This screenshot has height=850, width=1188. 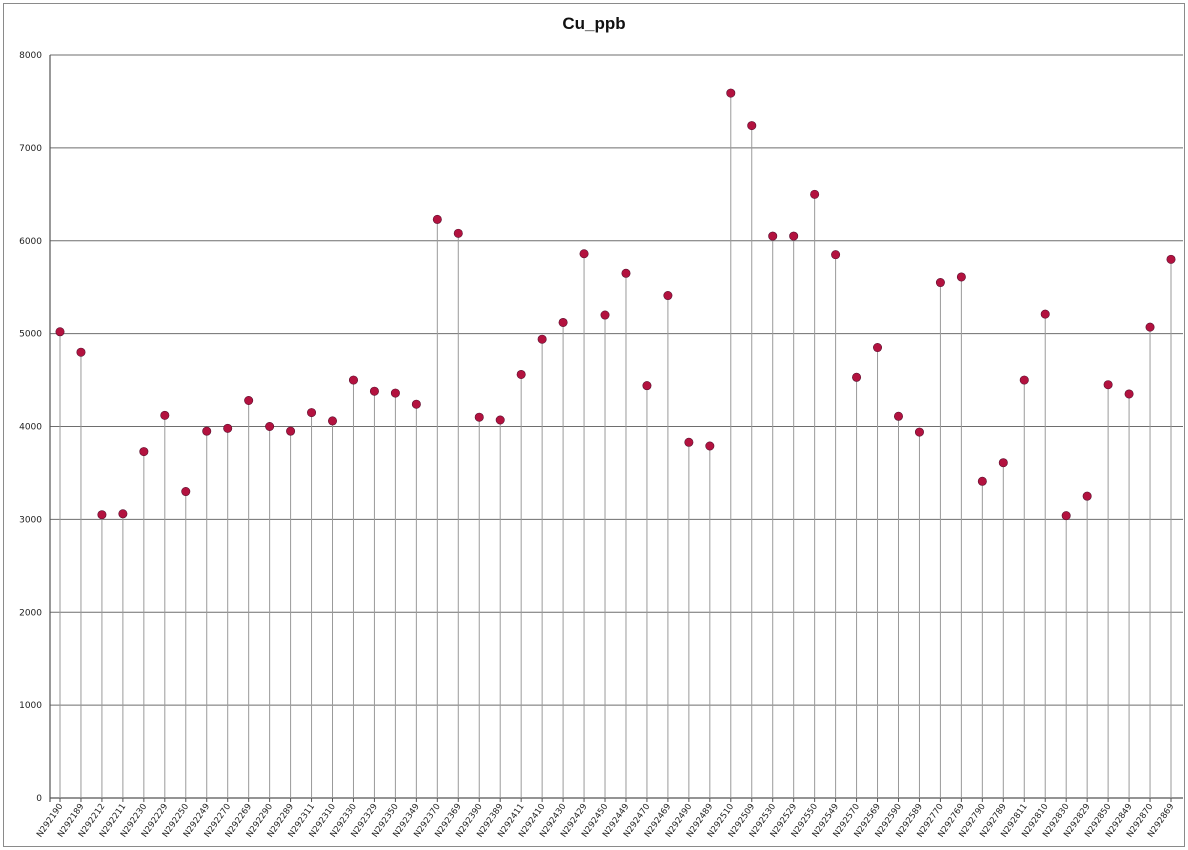 What do you see at coordinates (30, 428) in the screenshot?
I see `y-tick-label: 4000` at bounding box center [30, 428].